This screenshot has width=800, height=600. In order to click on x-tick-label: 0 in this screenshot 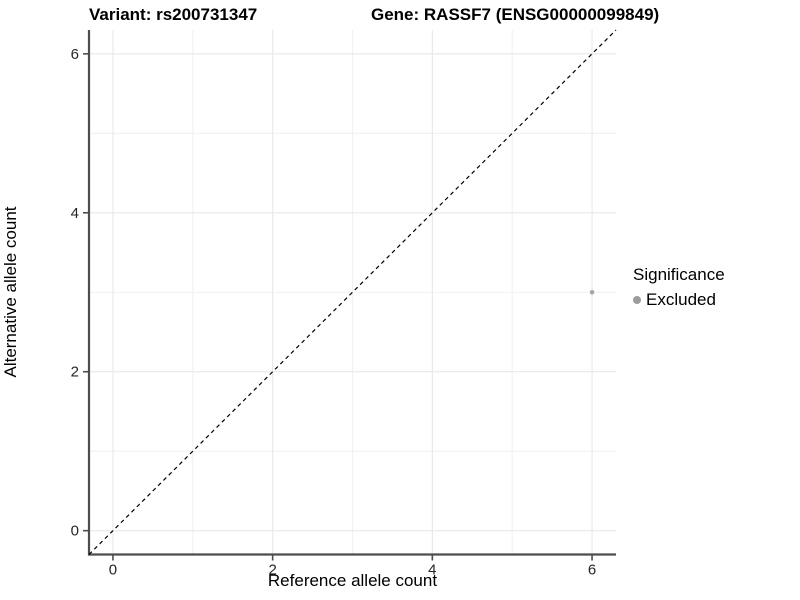, I will do `click(113, 570)`.